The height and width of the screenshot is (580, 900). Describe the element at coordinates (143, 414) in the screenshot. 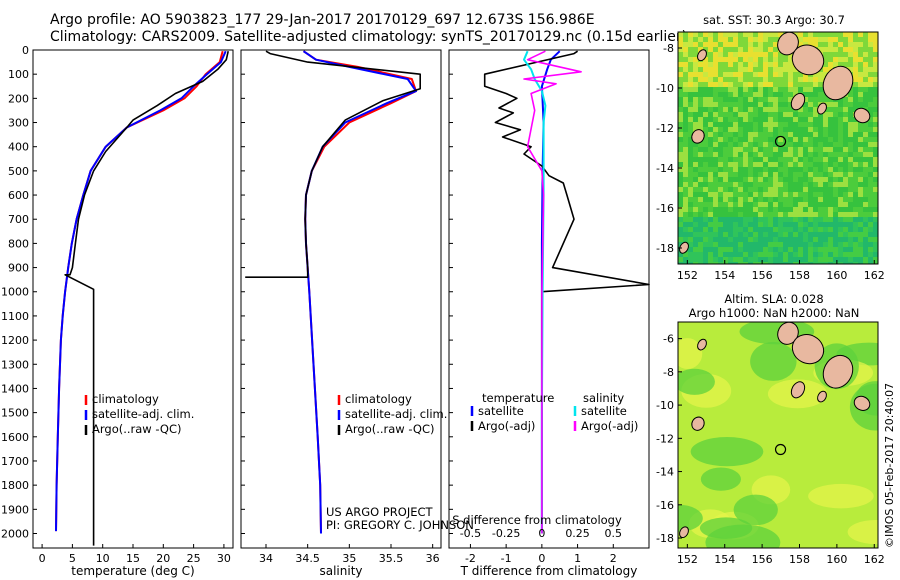

I see `legend-label-temperature: satellite-adj. clim.` at that location.